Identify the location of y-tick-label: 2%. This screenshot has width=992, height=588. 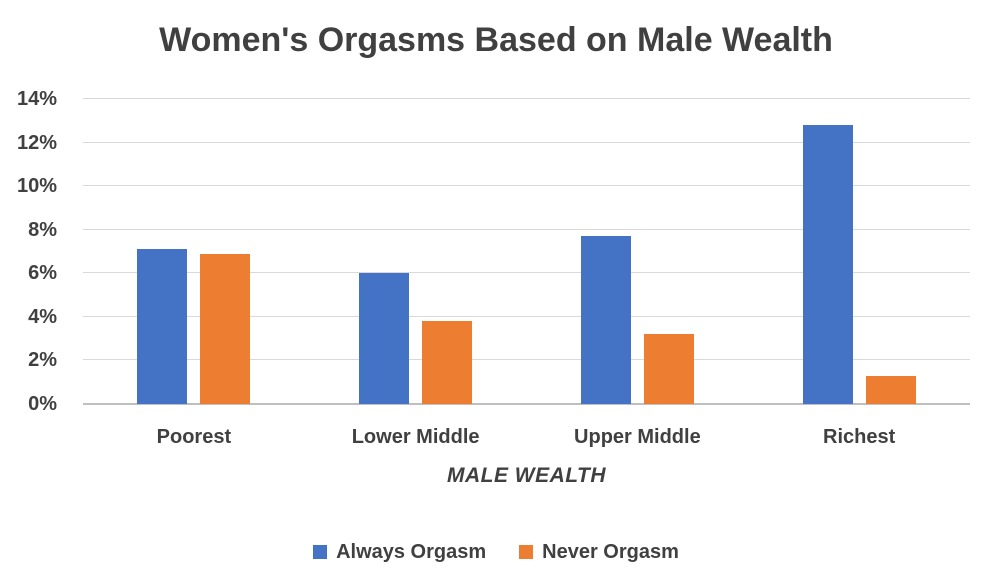
(42, 360).